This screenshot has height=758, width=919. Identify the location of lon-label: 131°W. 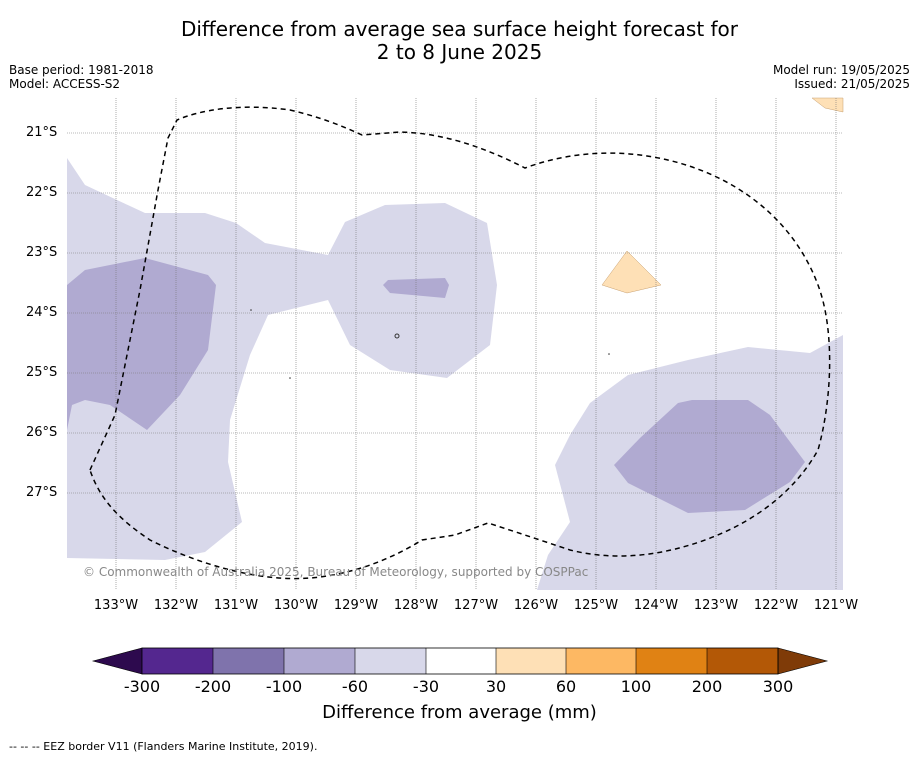
(236, 605).